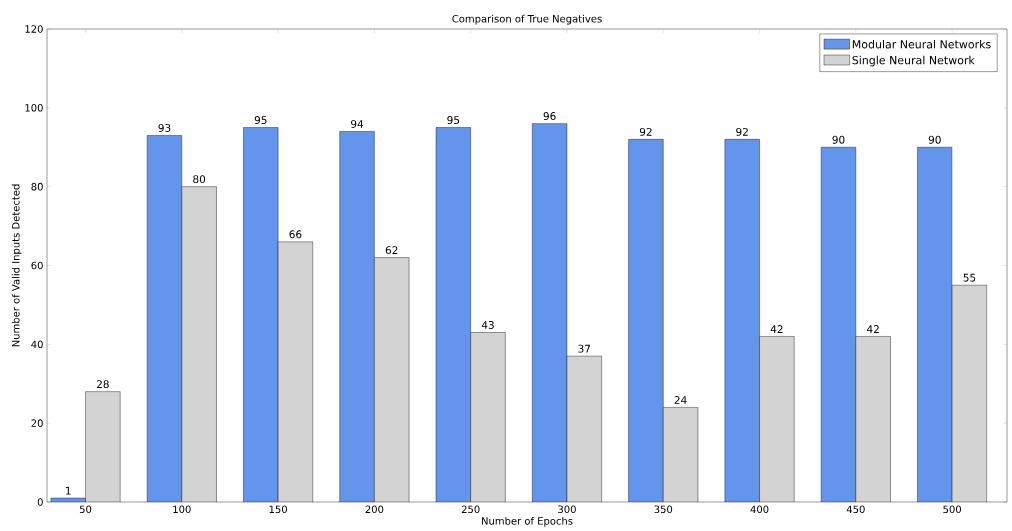 The width and height of the screenshot is (1012, 531). What do you see at coordinates (357, 124) in the screenshot?
I see `data-label: 94` at bounding box center [357, 124].